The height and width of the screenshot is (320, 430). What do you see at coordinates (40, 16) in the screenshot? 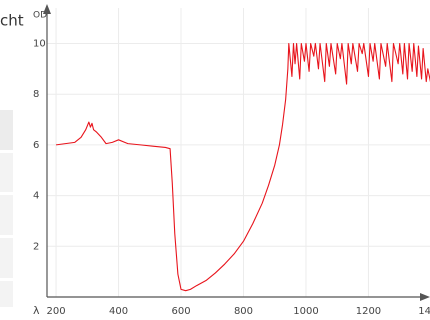
I see `y-axis-label: OD` at bounding box center [40, 16].